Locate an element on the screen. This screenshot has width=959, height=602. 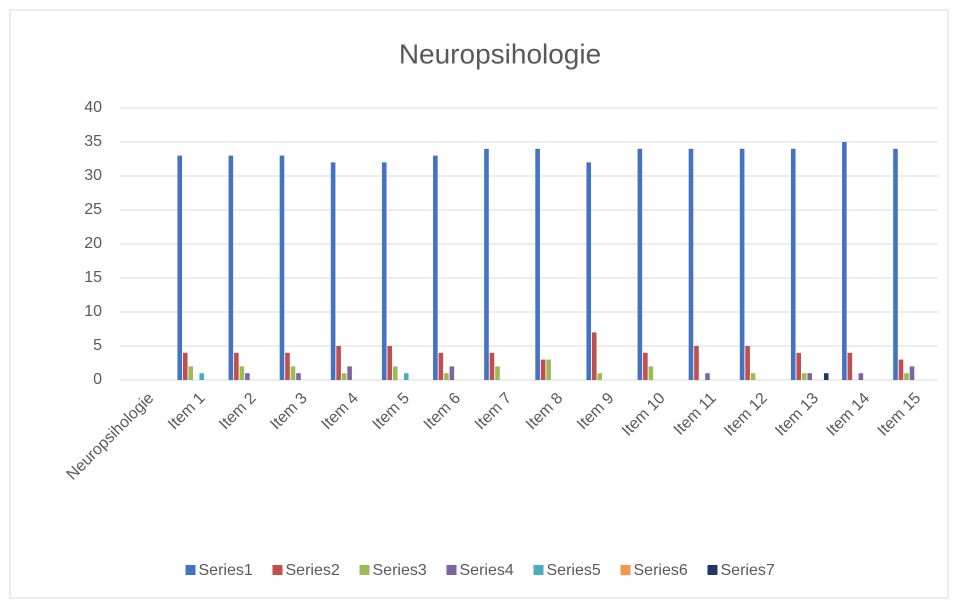
y-tick-label: 15 is located at coordinates (93, 277).